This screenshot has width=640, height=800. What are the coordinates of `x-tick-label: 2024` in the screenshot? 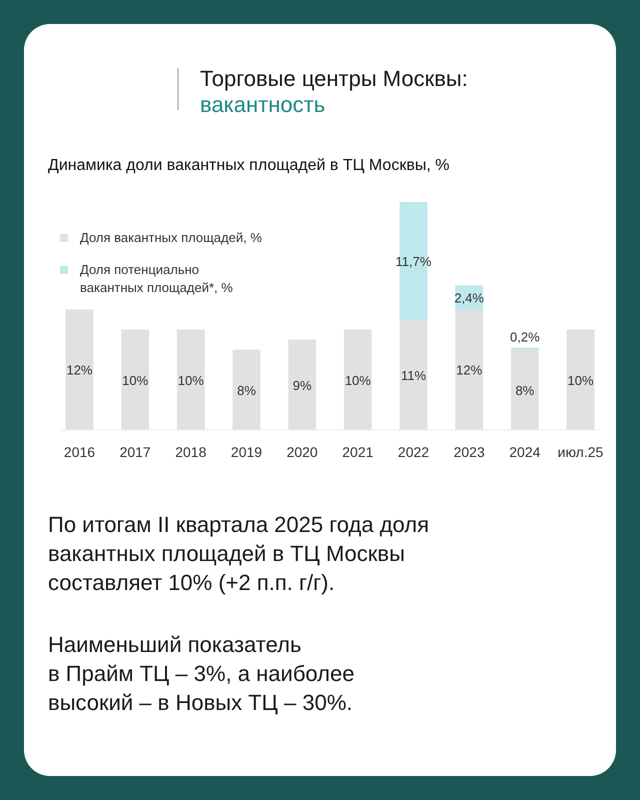 It's located at (525, 452).